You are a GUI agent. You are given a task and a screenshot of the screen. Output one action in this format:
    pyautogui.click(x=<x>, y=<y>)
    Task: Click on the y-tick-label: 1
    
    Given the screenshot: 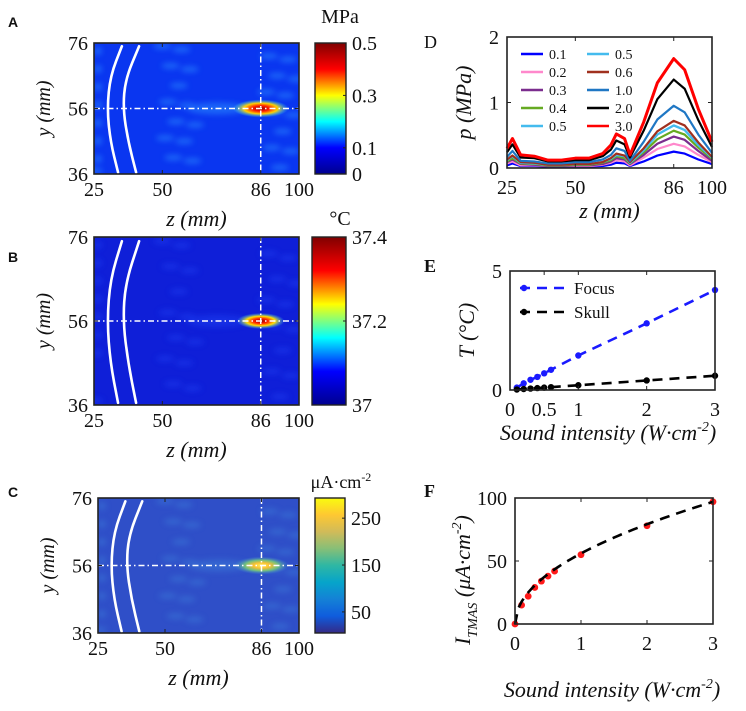 What is the action you would take?
    pyautogui.click(x=494, y=104)
    